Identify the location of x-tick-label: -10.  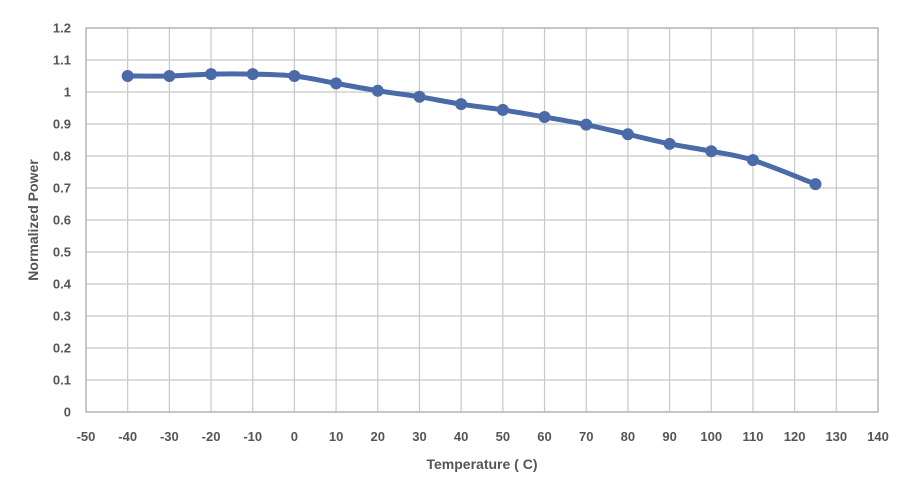
(252, 436).